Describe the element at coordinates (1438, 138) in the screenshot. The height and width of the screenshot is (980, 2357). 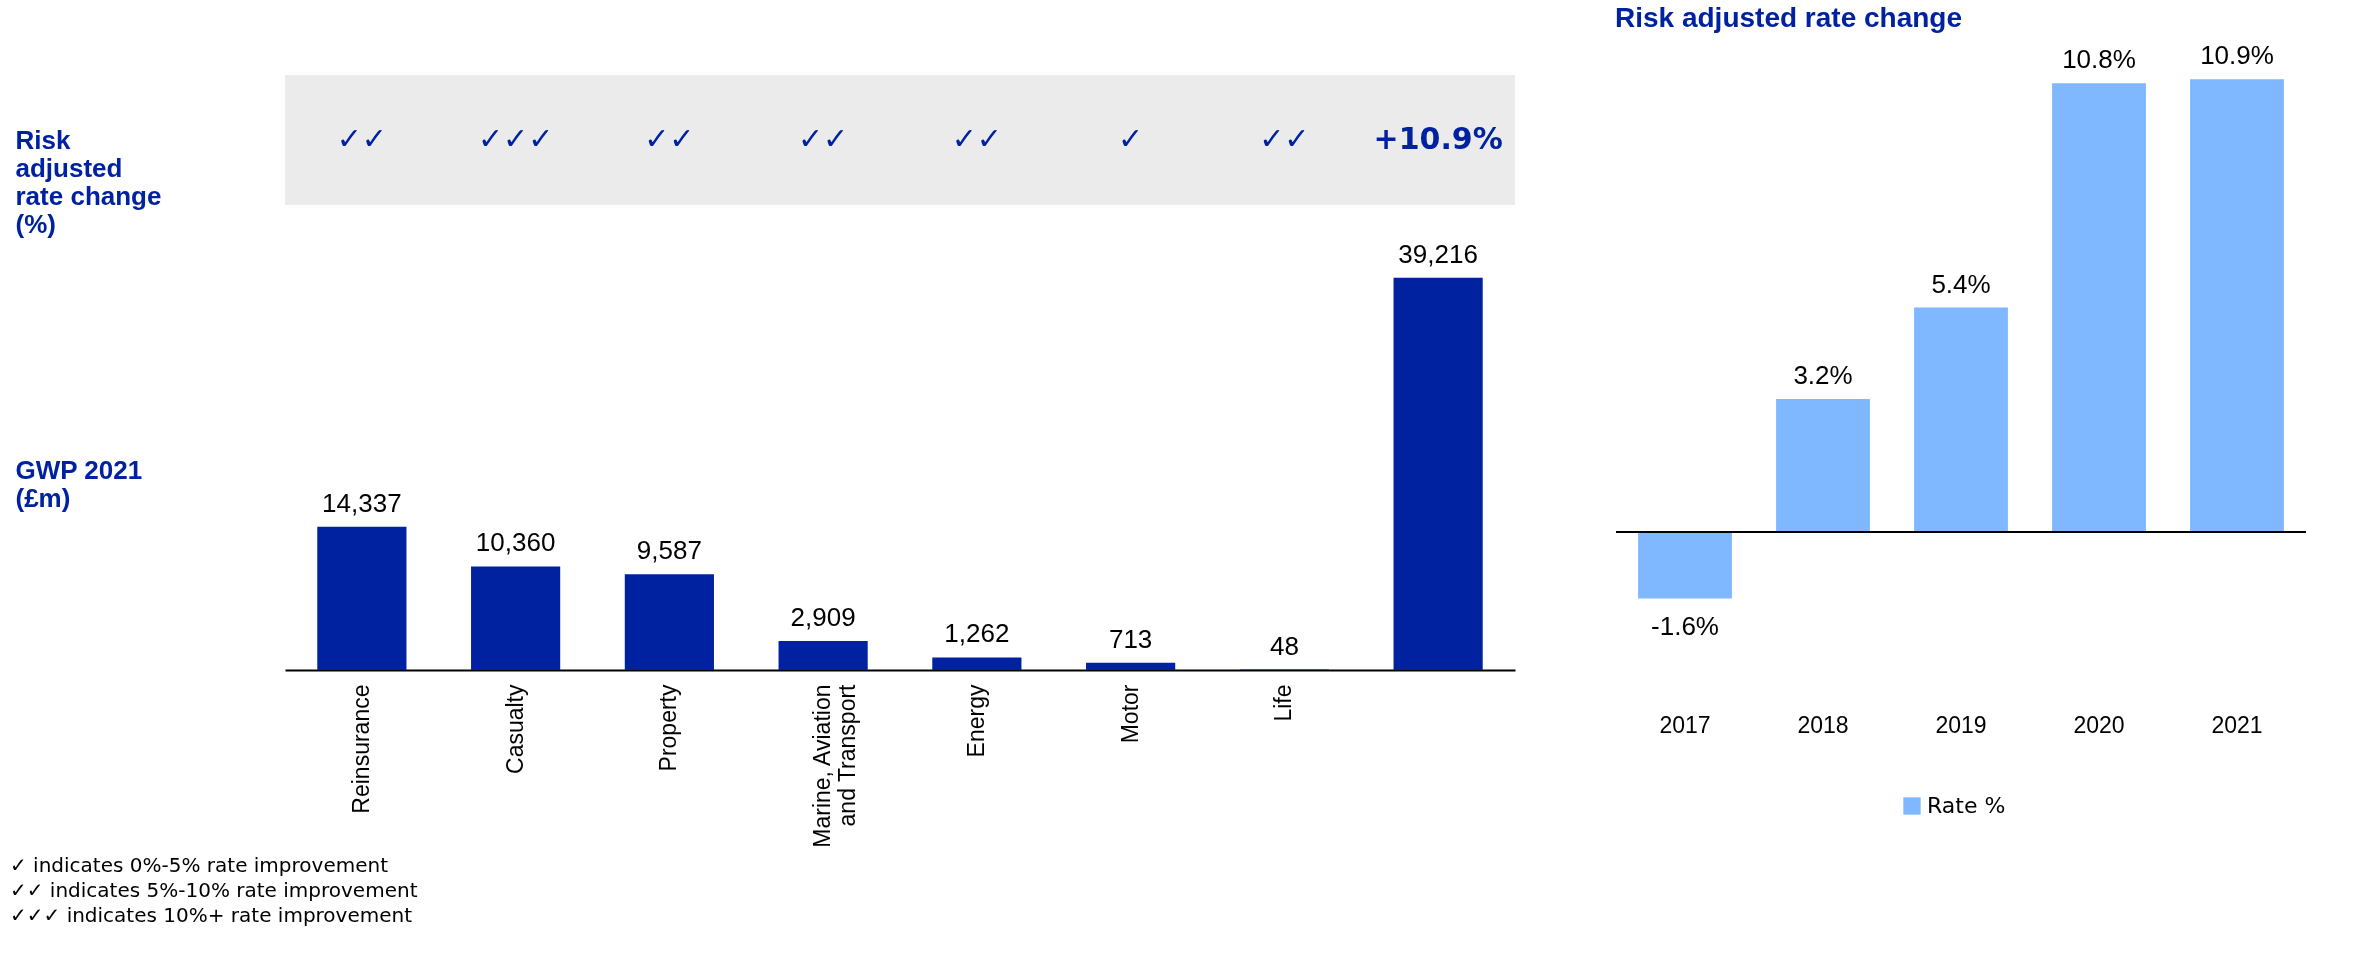
I see `text: +10.9%` at that location.